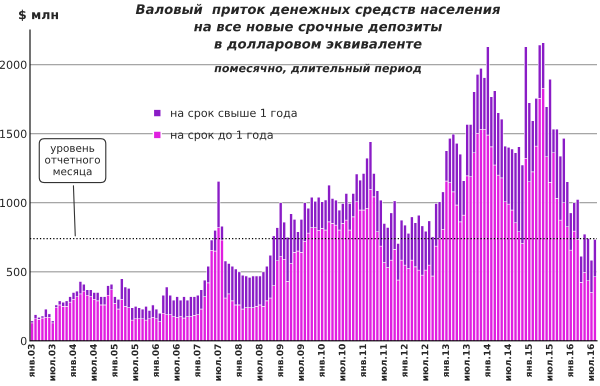 This screenshot has height=386, width=600. I want to click on ref-line-label: уровень отчетного месяца, so click(72, 161).